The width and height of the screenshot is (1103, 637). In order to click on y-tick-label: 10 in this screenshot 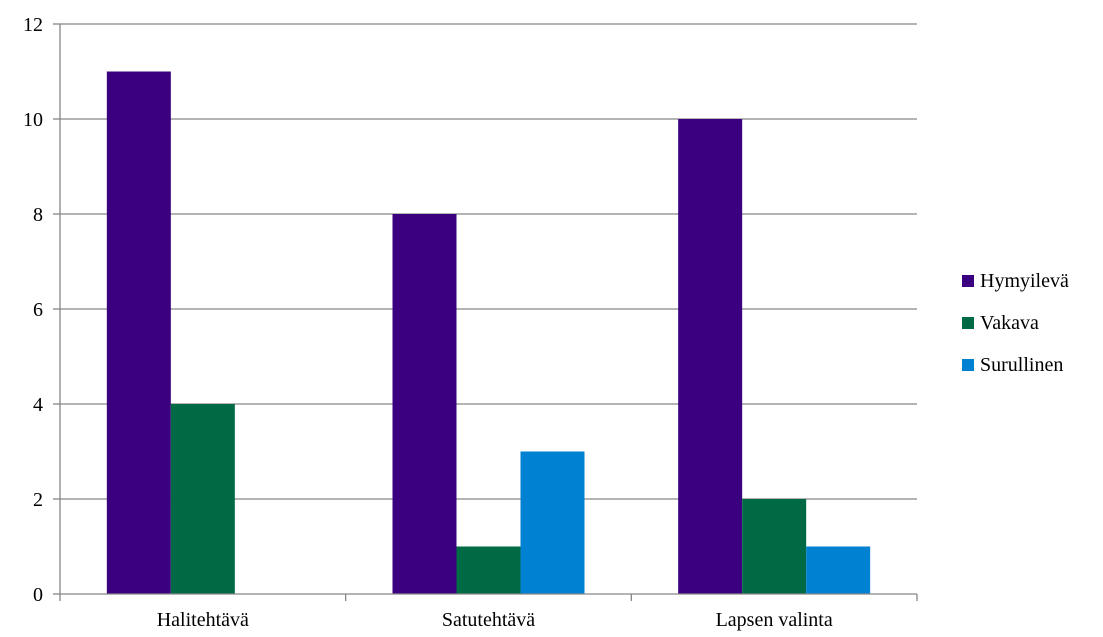, I will do `click(33, 120)`.